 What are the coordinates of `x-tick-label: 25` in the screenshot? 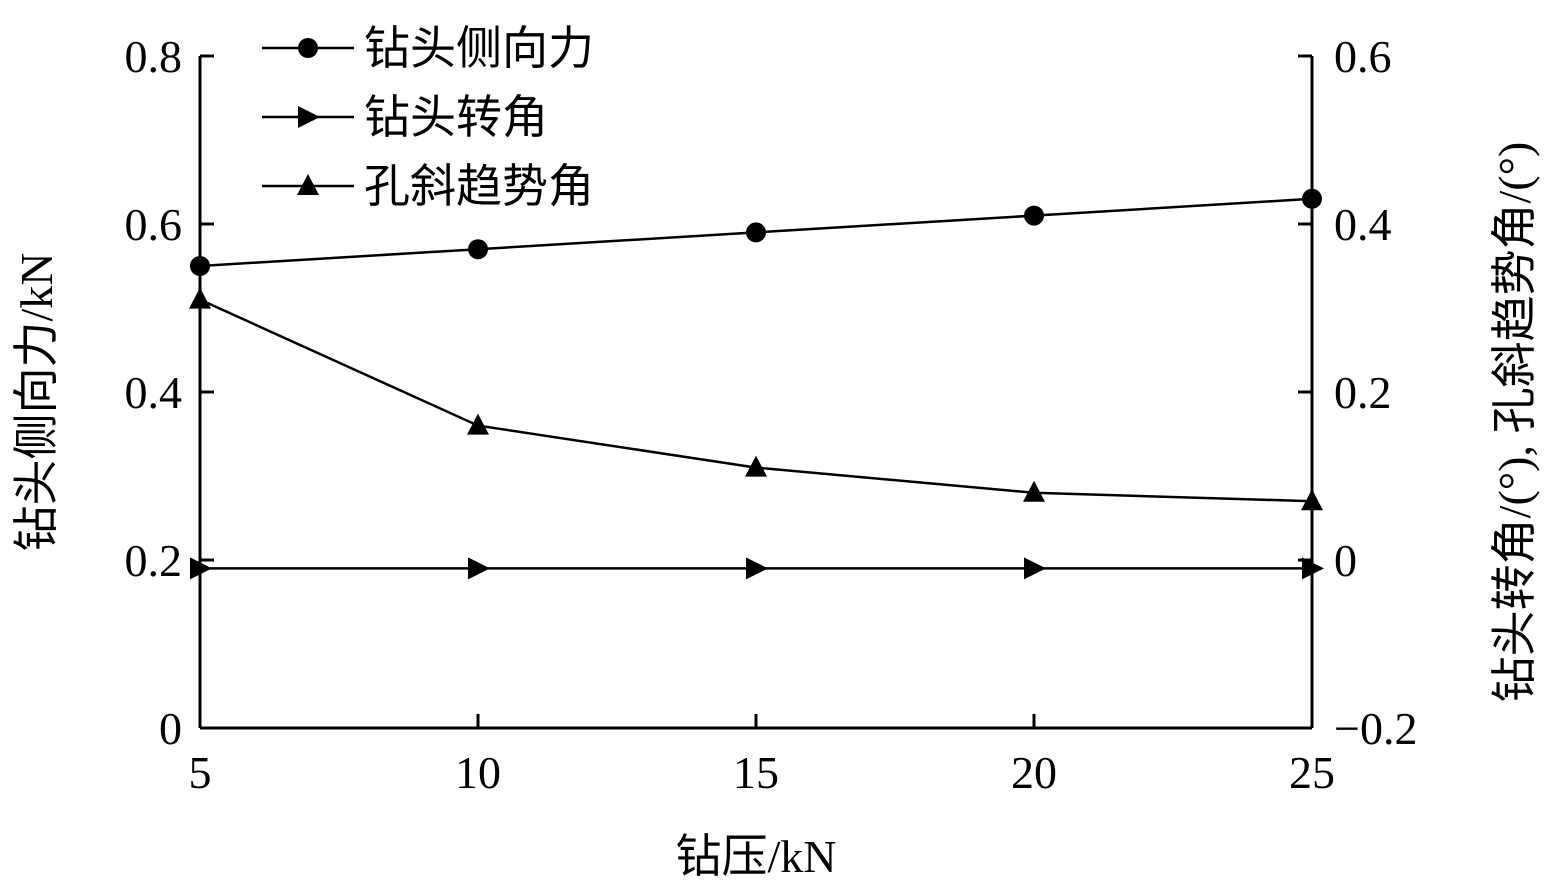 It's located at (1312, 772).